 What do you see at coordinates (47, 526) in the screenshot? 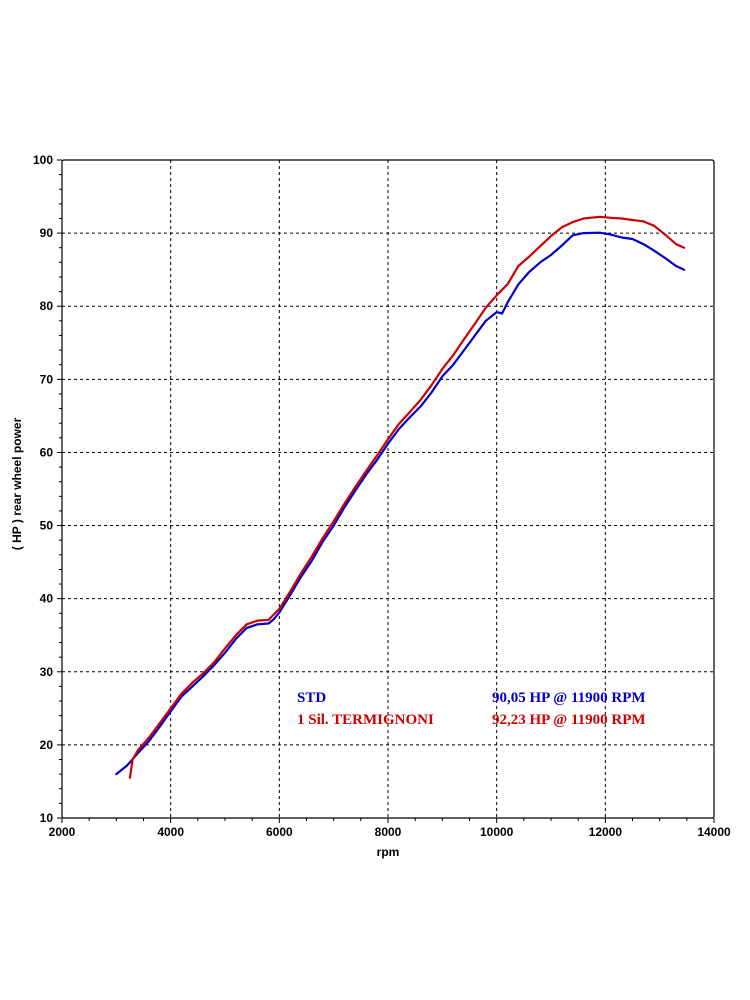
I see `y-tick-label: 50` at bounding box center [47, 526].